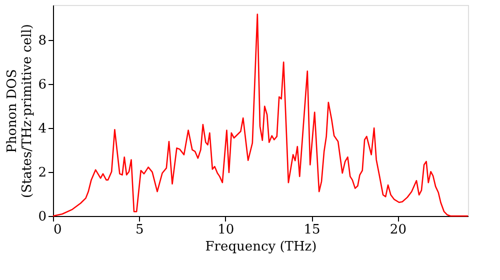  Describe the element at coordinates (312, 230) in the screenshot. I see `x-tick-label: 15` at that location.